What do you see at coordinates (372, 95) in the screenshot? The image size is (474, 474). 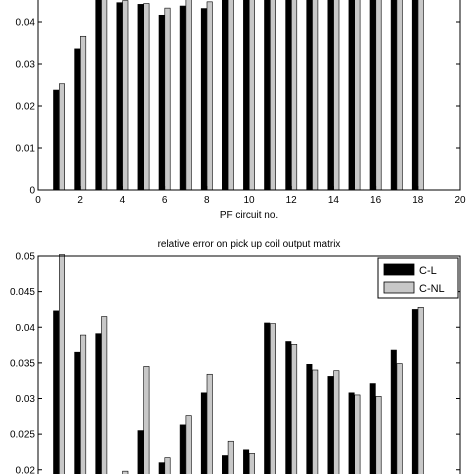 I see `bar-top-s0-c16` at bounding box center [372, 95].